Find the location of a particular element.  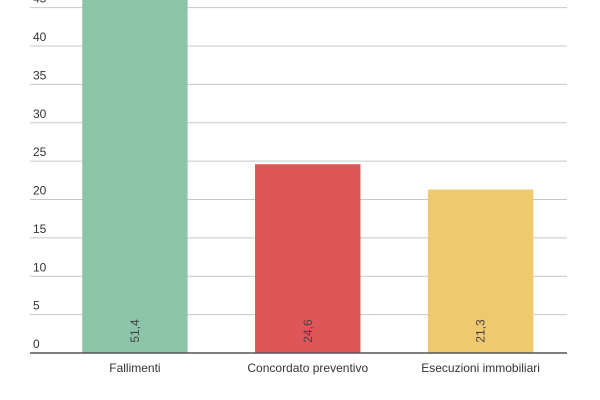

y-tick-label: 20 is located at coordinates (40, 191).